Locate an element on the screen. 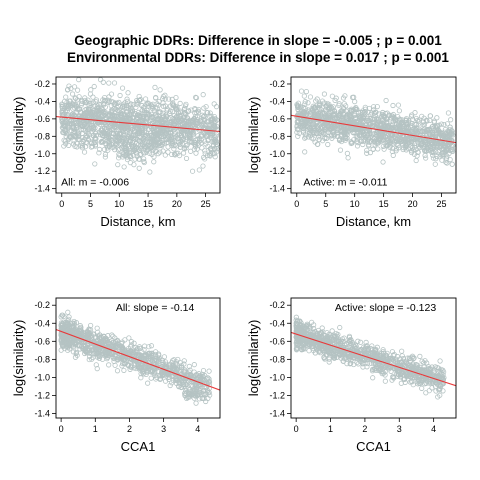 The width and height of the screenshot is (480, 480). slope-annotation: Active: m = -0.011 is located at coordinates (345, 183).